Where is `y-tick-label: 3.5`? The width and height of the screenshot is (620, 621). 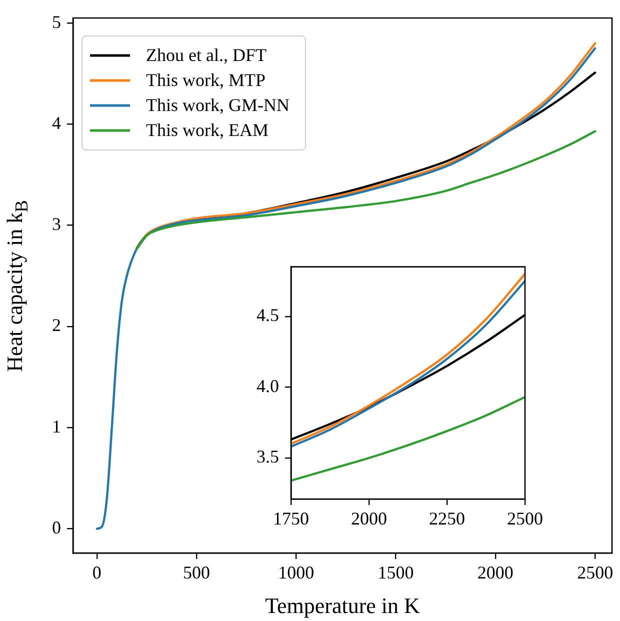 y-tick-label: 3.5 is located at coordinates (267, 456).